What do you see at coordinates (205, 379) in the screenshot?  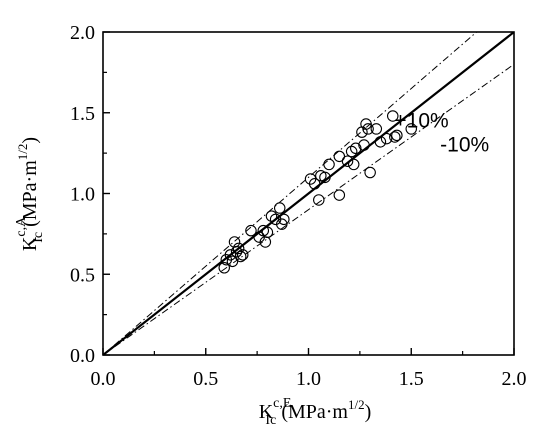 I see `x-tick-label-1: 0.5` at bounding box center [205, 379].